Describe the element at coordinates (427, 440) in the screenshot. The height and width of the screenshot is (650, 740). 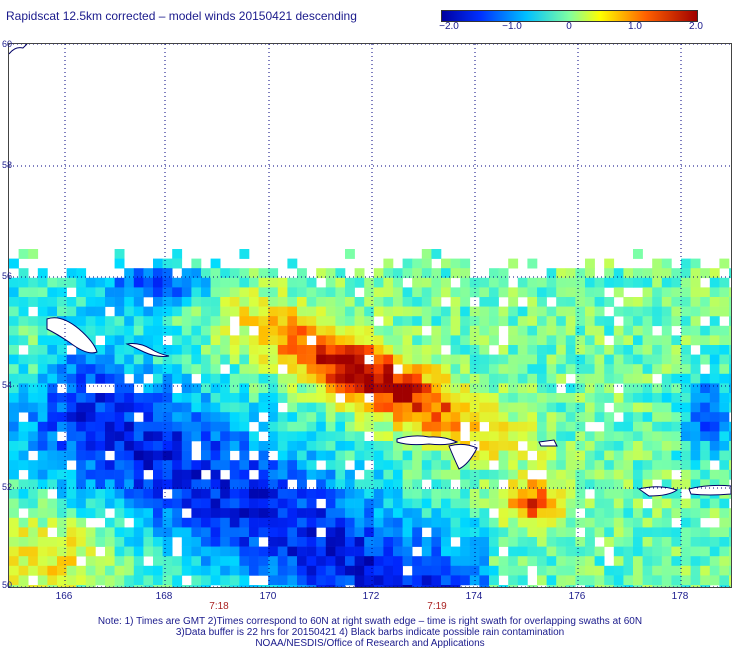
I see `attu-island` at that location.